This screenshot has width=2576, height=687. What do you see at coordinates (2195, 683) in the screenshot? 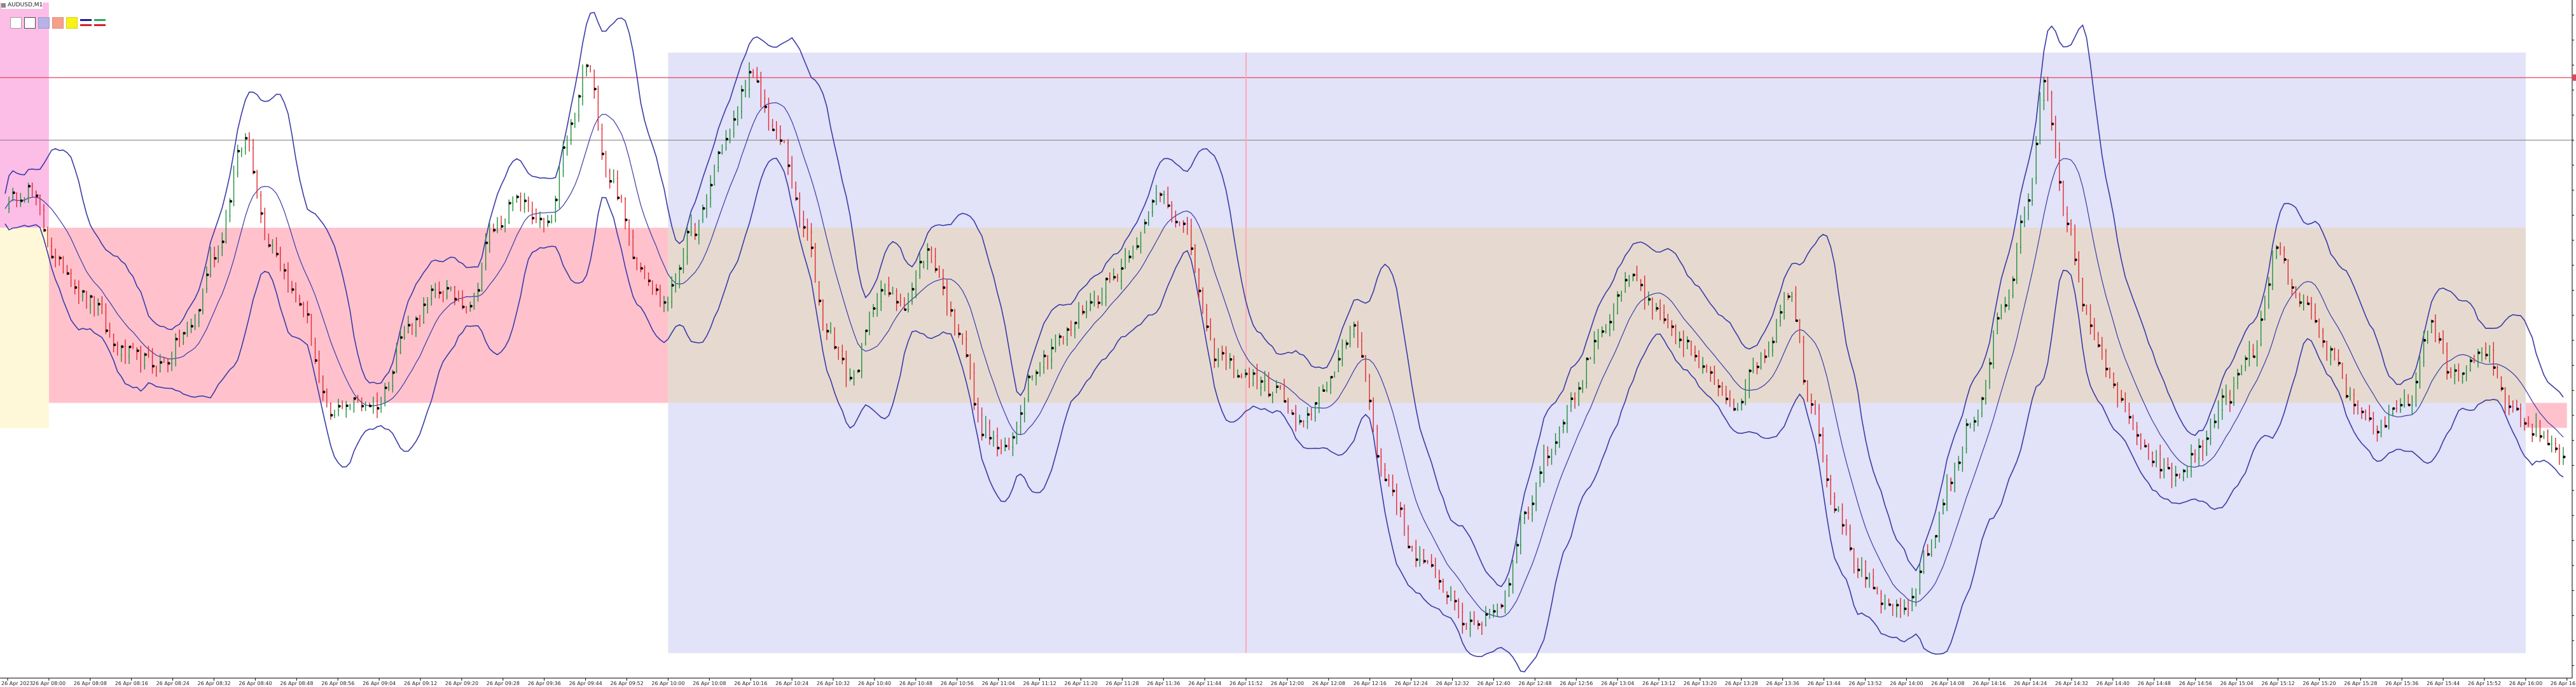
I see `time-tick-label: 26 Apr 14:56` at bounding box center [2195, 683].